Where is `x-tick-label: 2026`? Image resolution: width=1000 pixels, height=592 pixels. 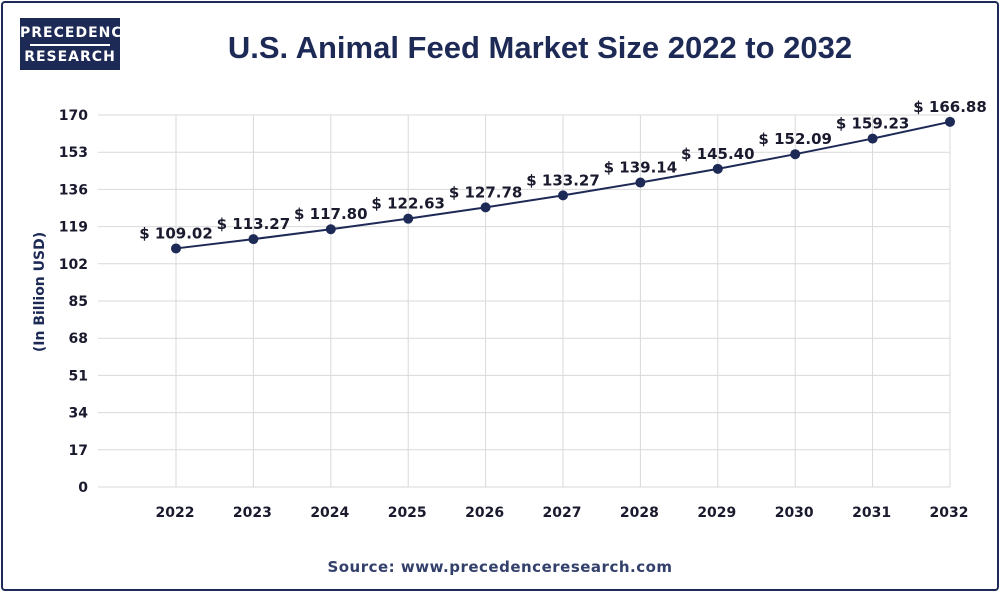 x-tick-label: 2026 is located at coordinates (484, 513).